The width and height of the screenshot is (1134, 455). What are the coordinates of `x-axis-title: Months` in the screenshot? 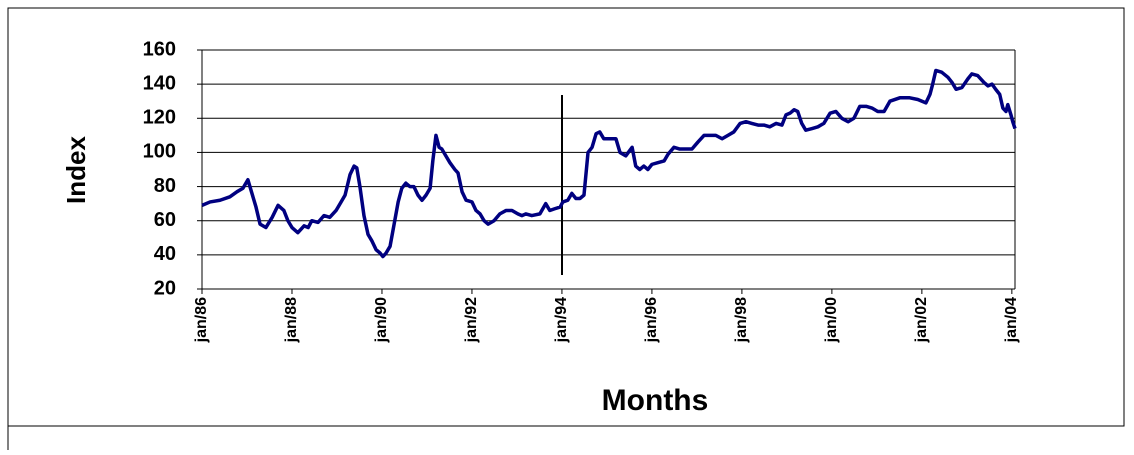 It's located at (655, 400).